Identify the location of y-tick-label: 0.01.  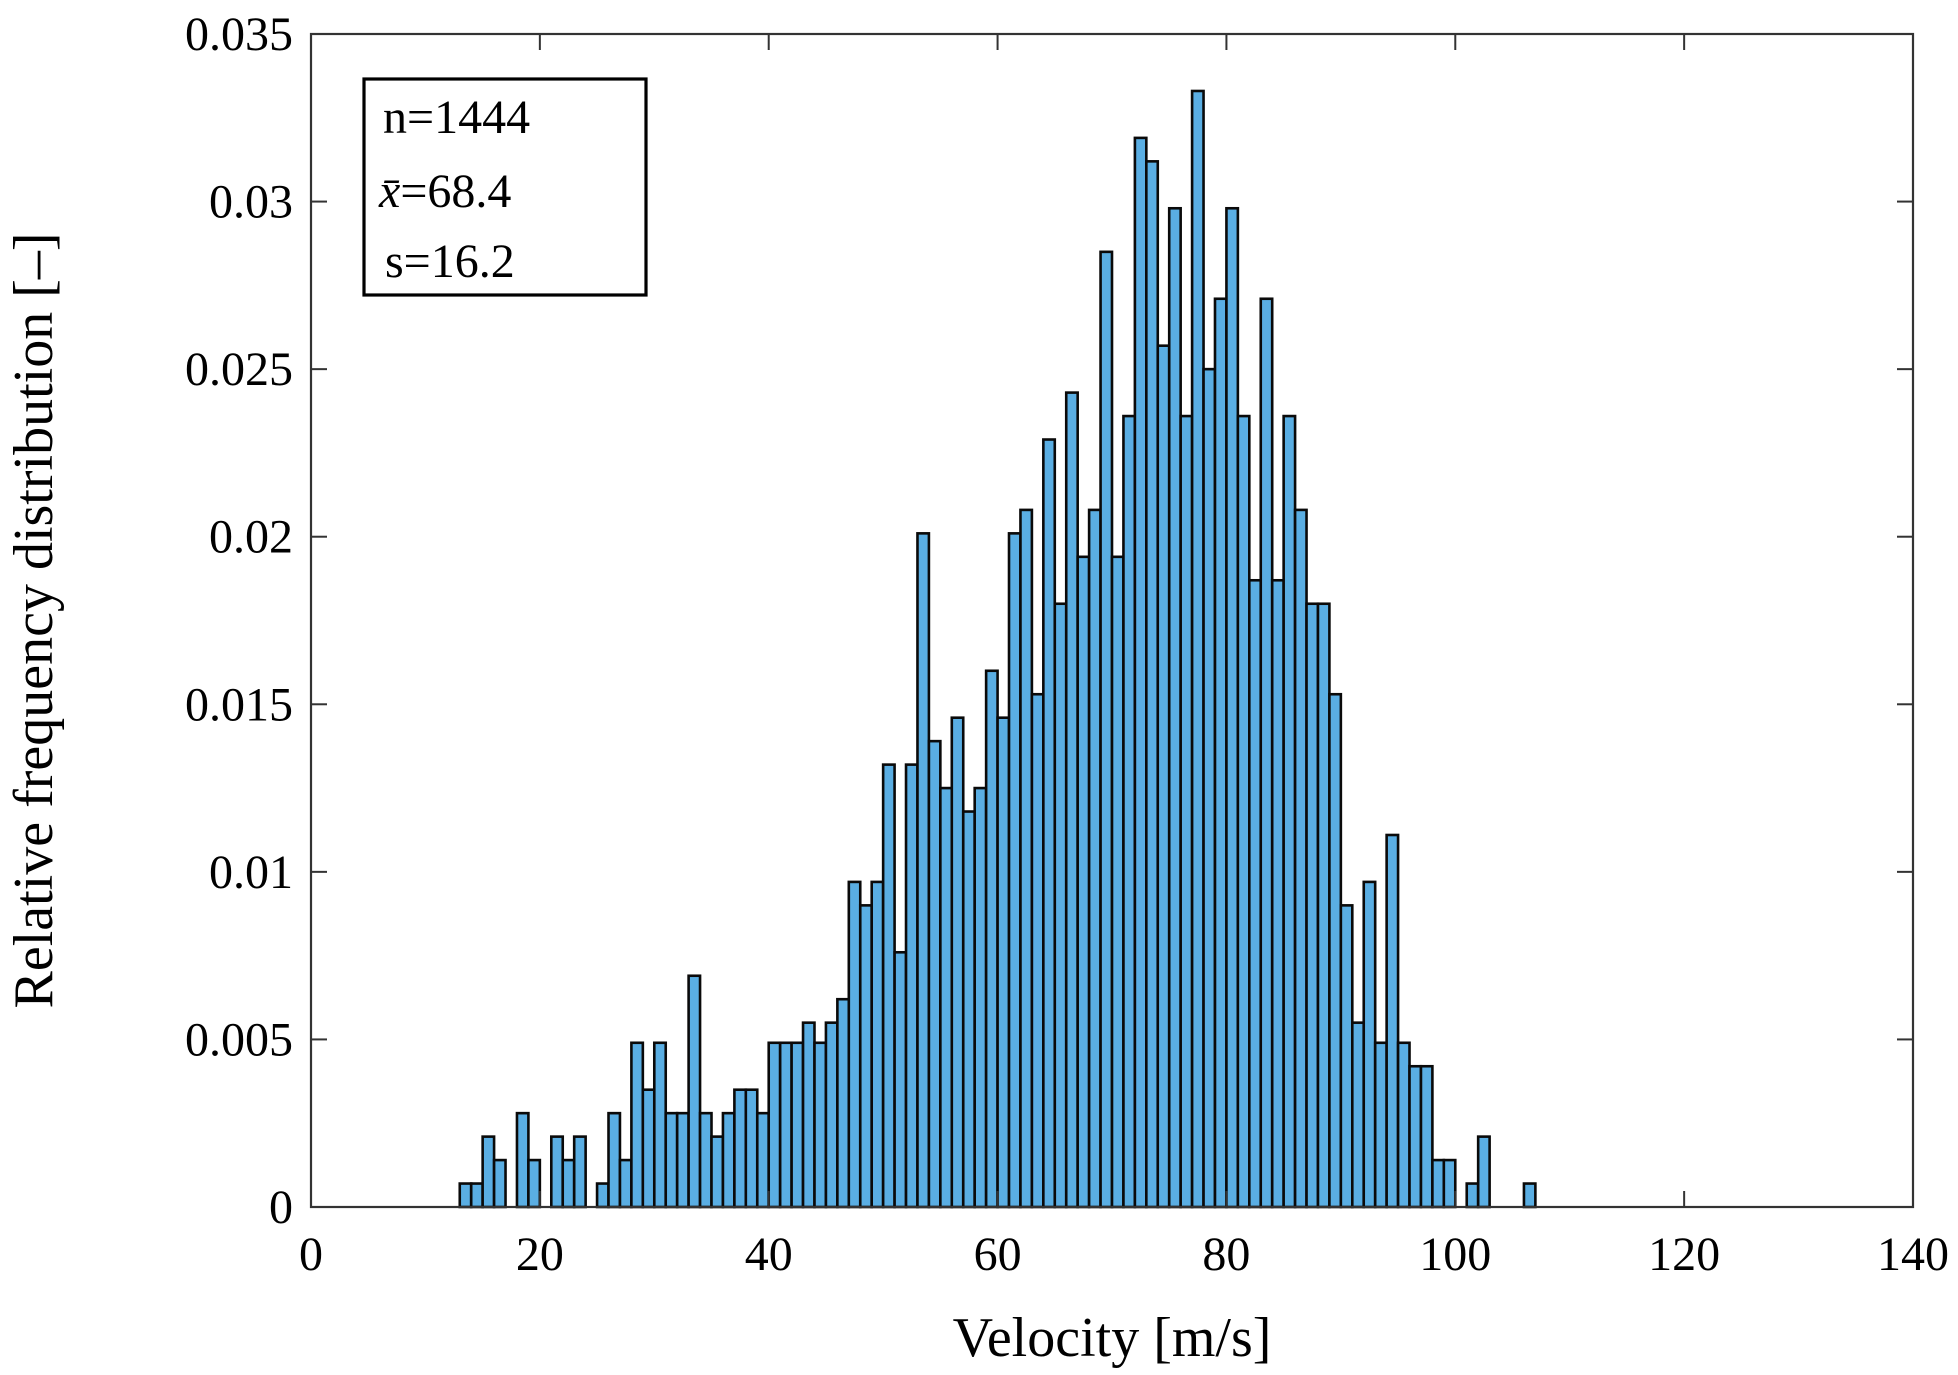
(251, 872).